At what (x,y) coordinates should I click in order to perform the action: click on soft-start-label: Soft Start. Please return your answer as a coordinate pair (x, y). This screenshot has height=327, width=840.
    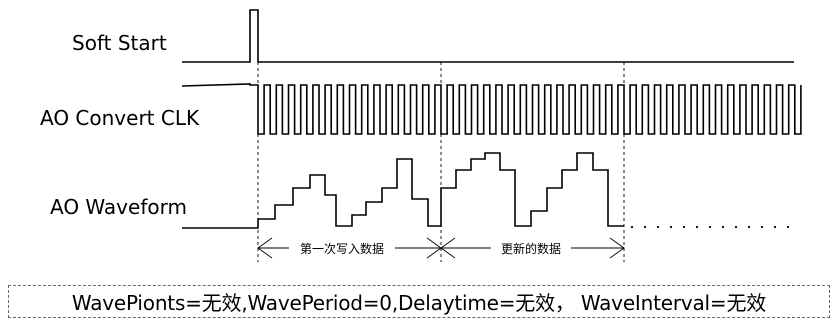
    Looking at the image, I should click on (119, 43).